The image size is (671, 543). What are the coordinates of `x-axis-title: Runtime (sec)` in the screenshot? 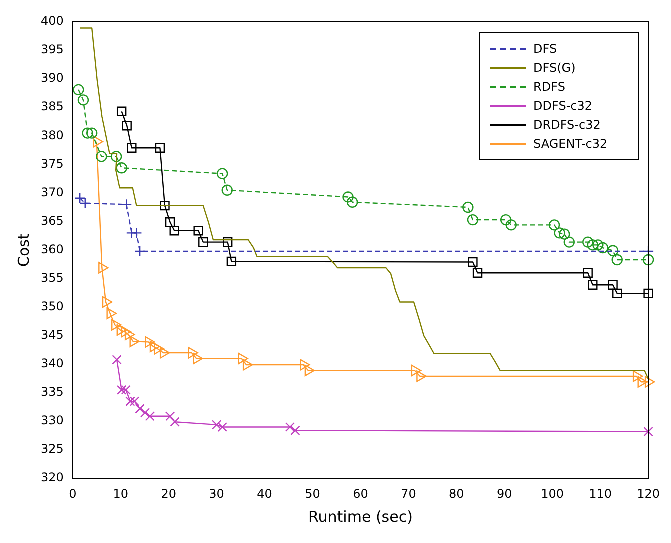 It's located at (360, 517).